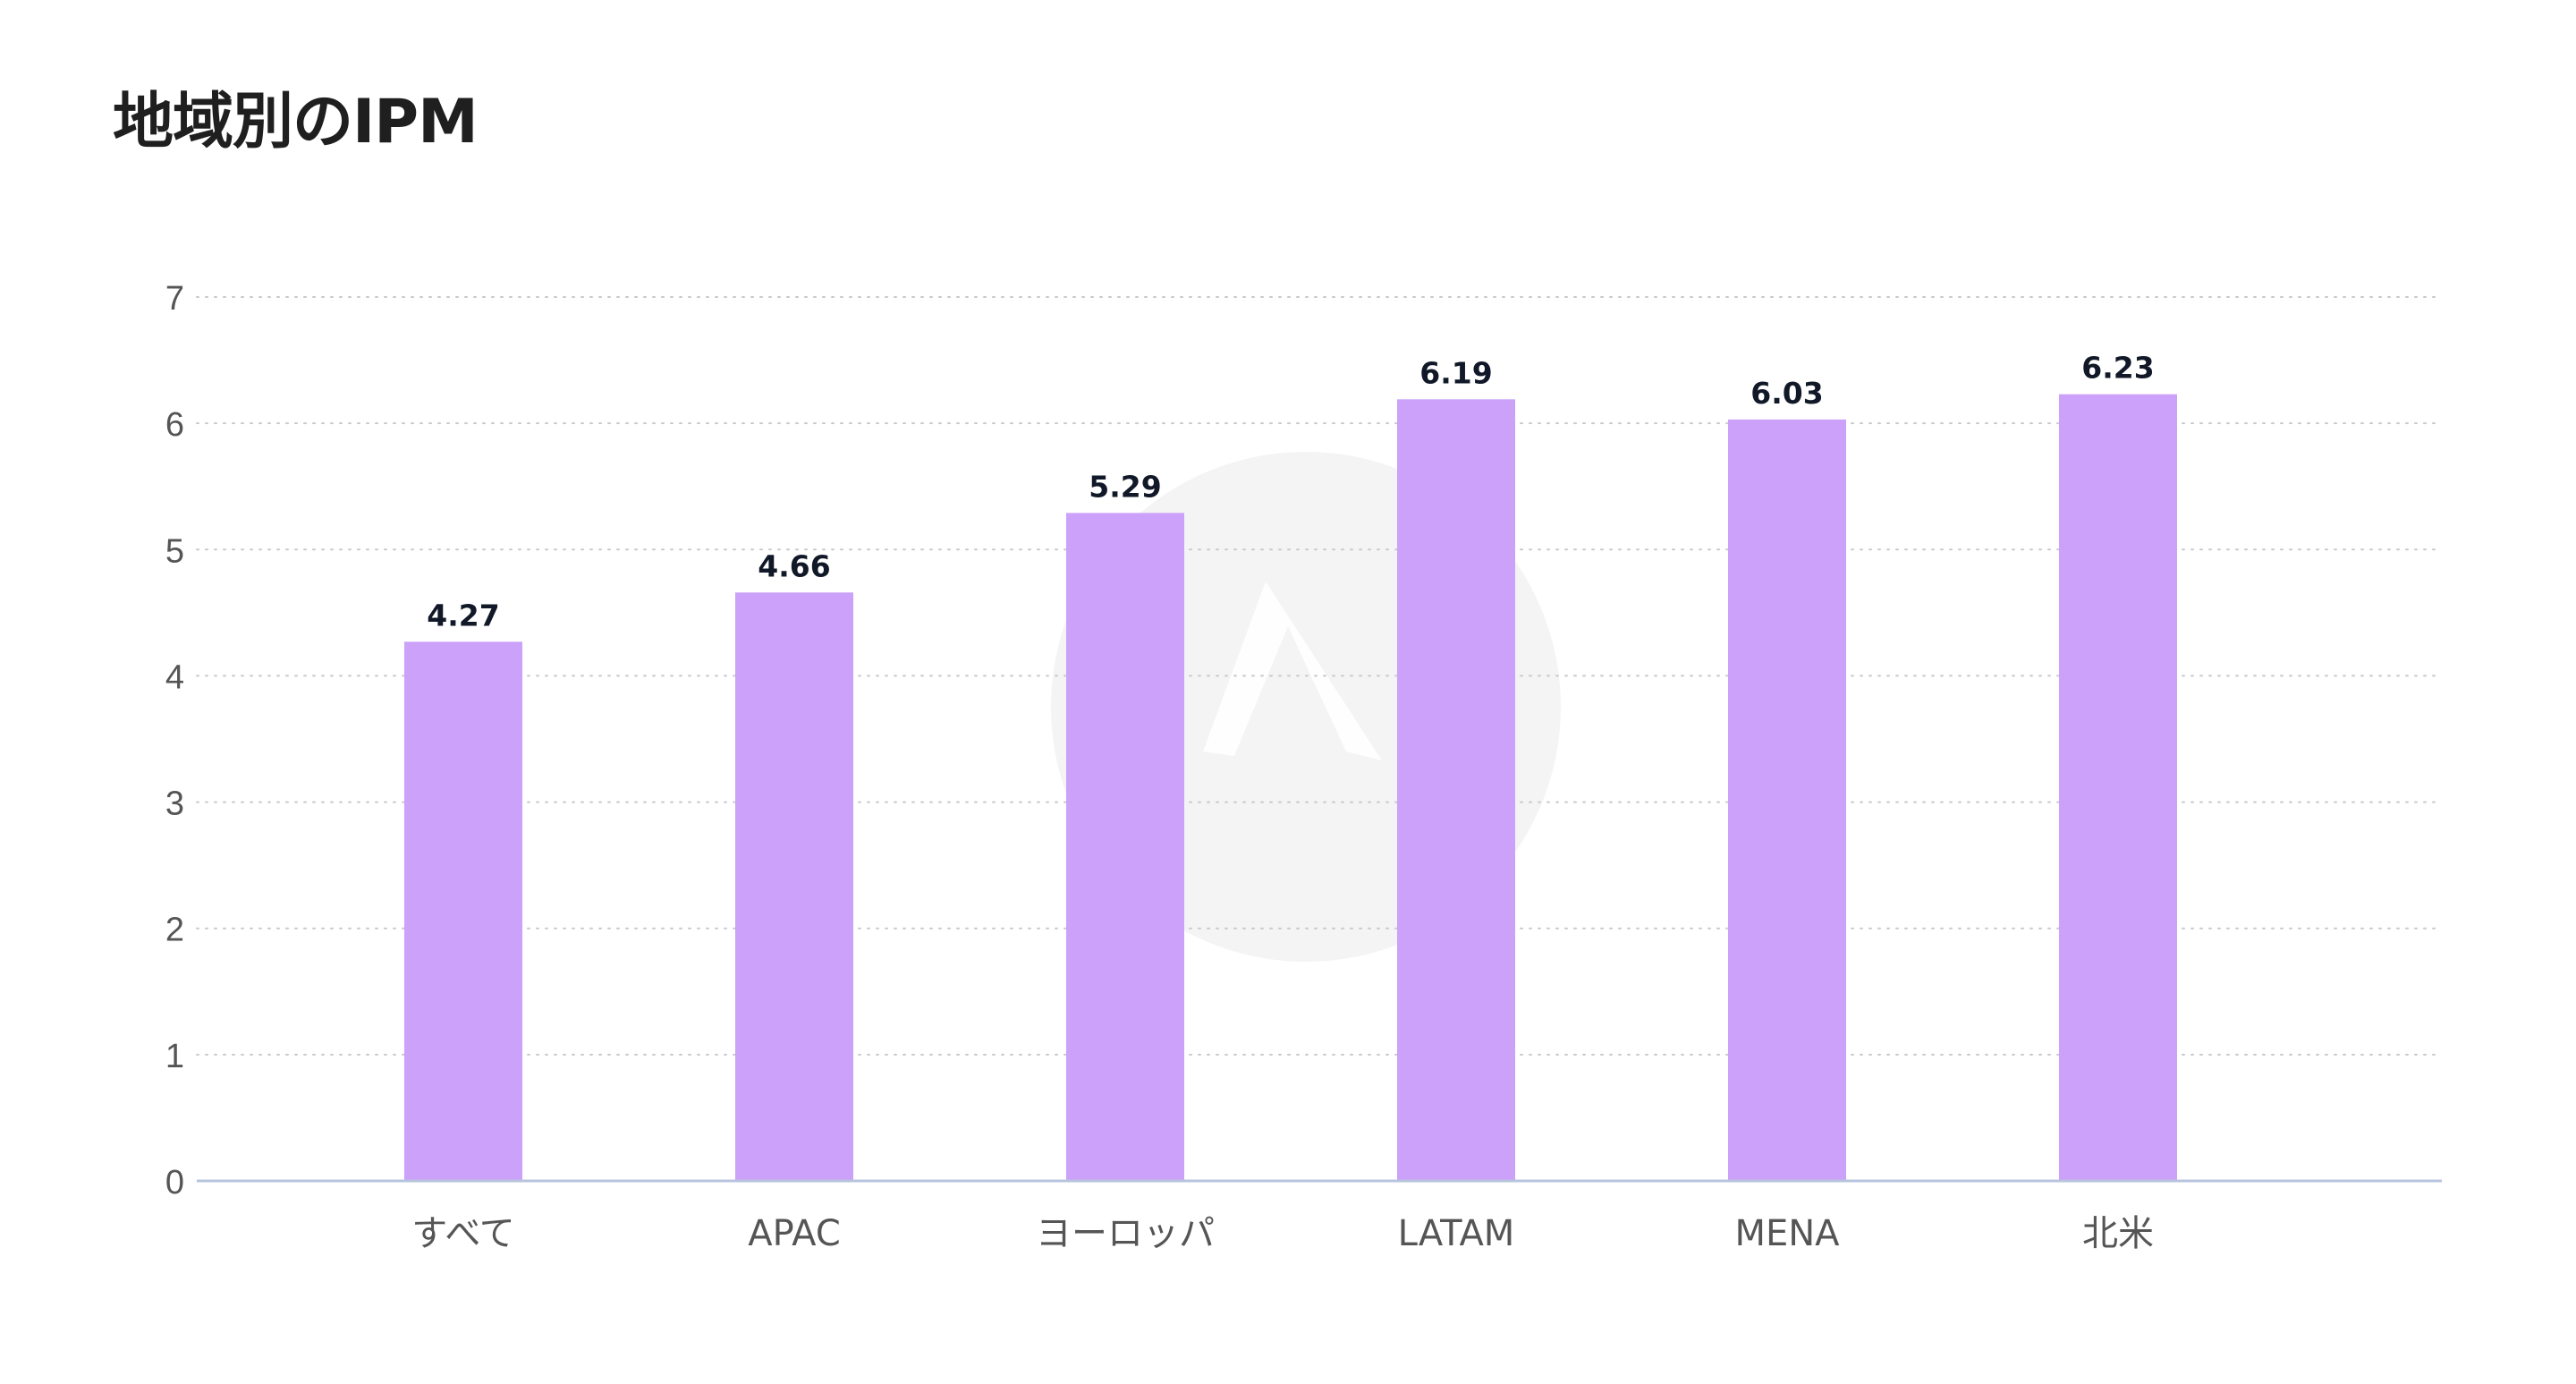  I want to click on y-tick-label: 4, so click(174, 677).